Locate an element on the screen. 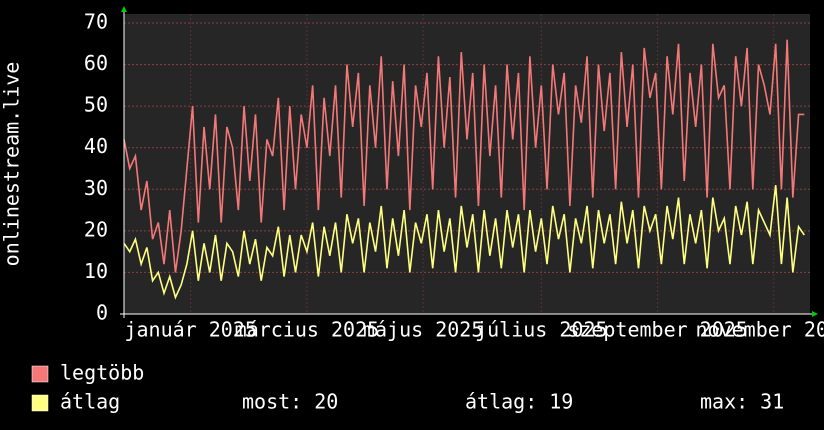 The width and height of the screenshot is (824, 430). stat-value: 20 is located at coordinates (326, 402).